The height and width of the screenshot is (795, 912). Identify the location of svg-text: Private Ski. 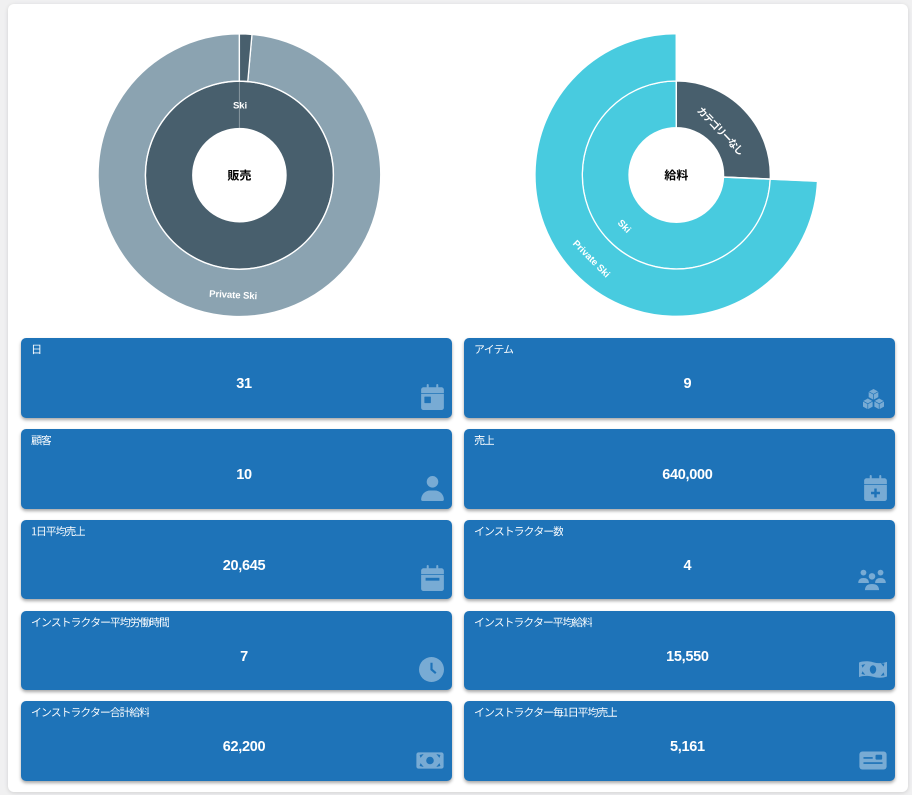
(233, 295).